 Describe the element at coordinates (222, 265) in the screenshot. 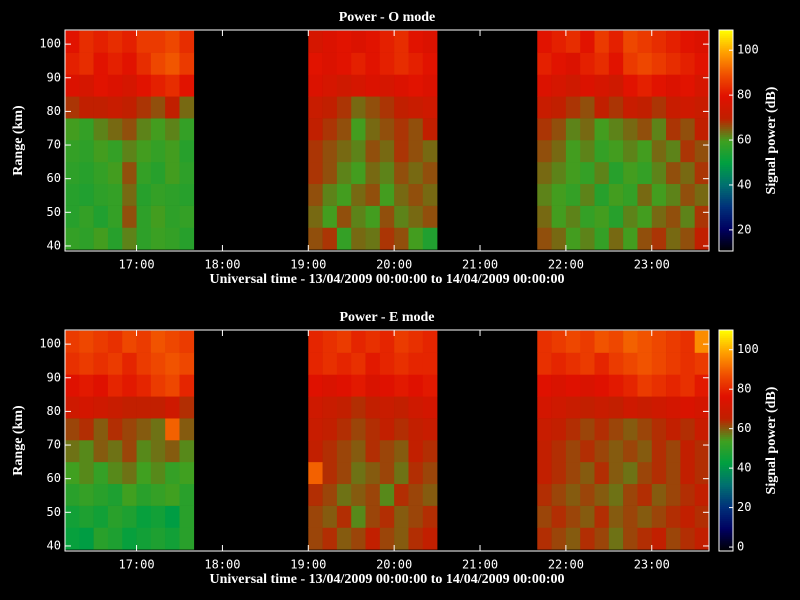

I see `x-tick-label: 18:00` at that location.